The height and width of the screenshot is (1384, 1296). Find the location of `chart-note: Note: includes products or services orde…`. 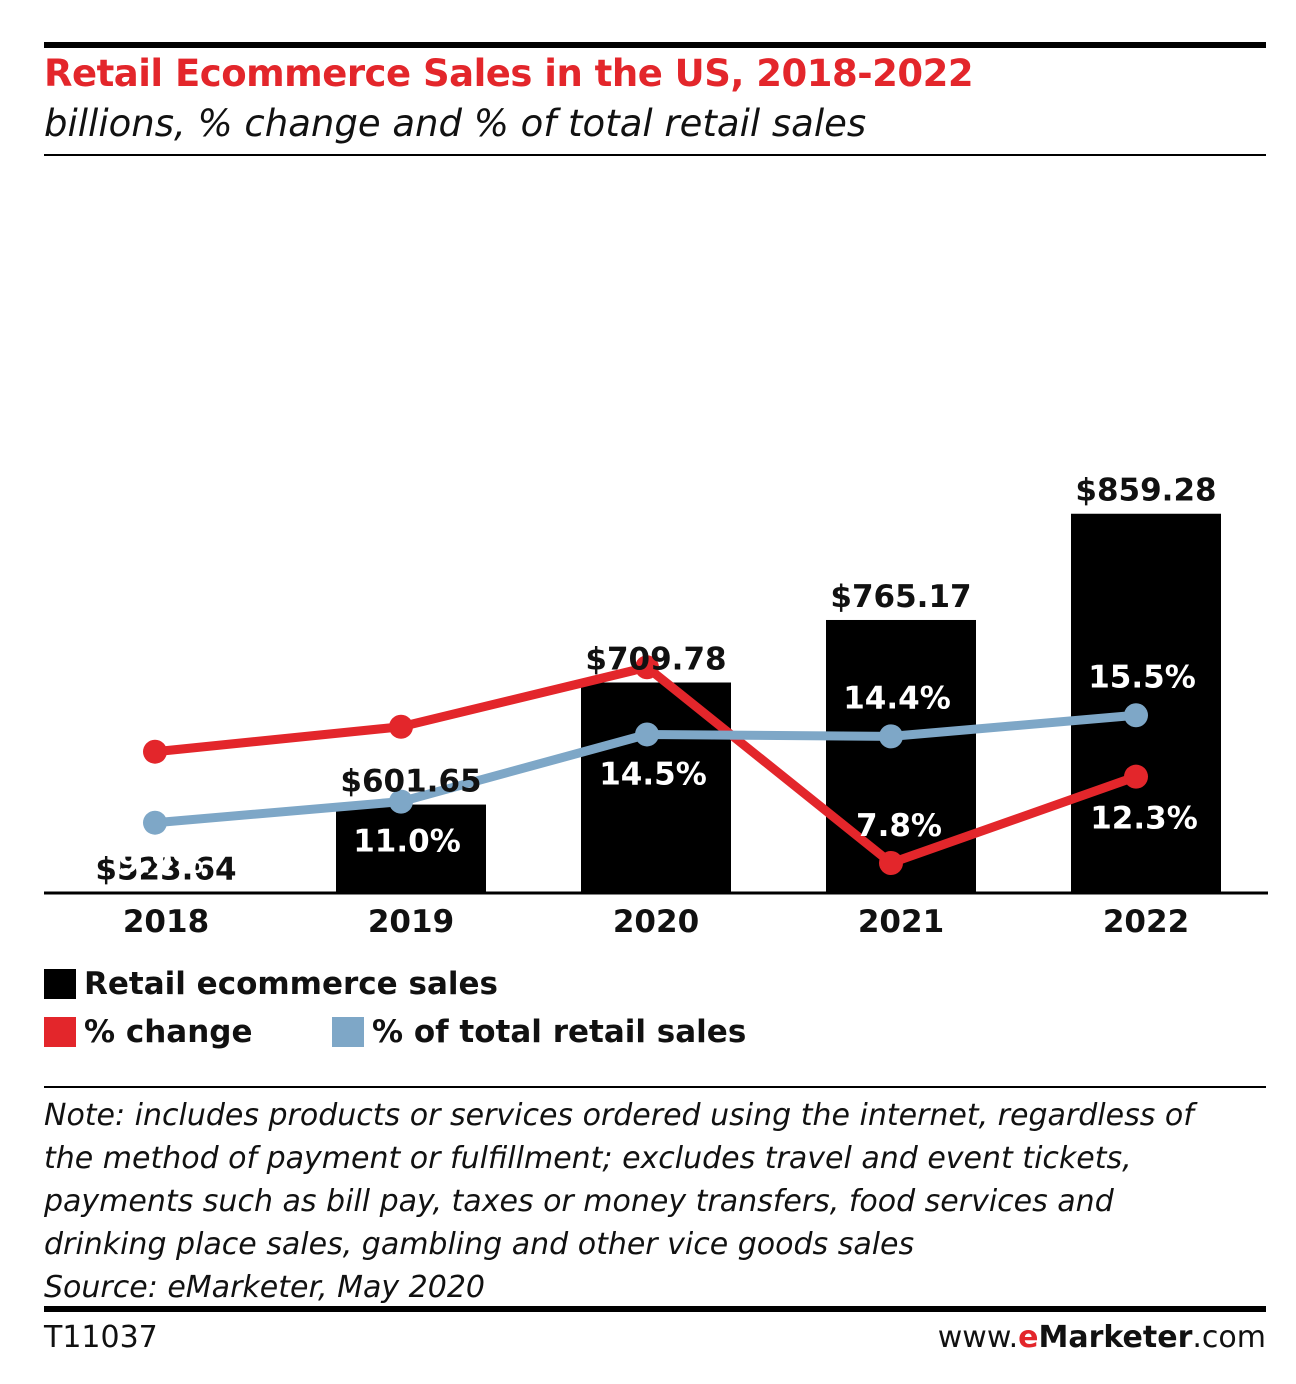

chart-note: Note: includes products or services orde… is located at coordinates (659, 1201).